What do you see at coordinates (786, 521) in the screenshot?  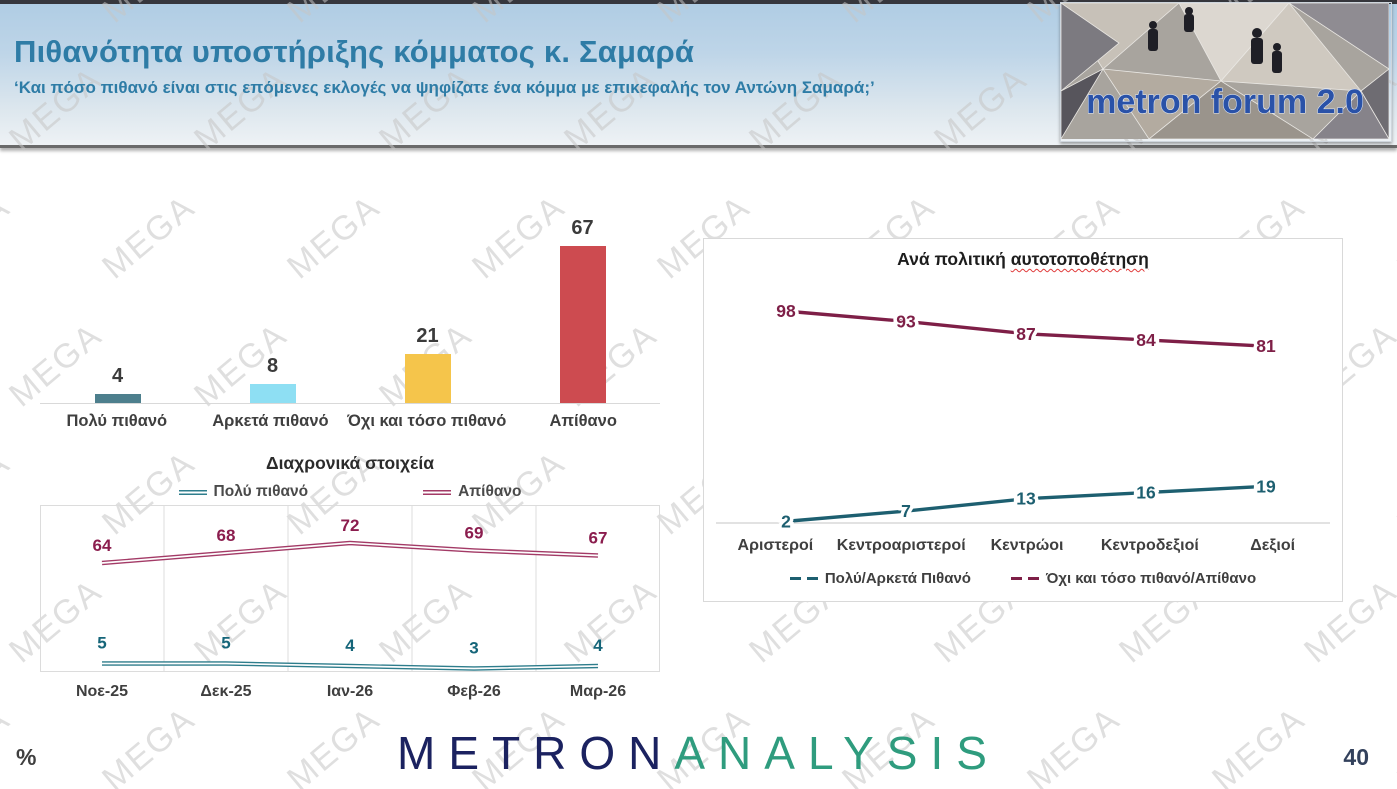 I see `data-point-label: 2` at bounding box center [786, 521].